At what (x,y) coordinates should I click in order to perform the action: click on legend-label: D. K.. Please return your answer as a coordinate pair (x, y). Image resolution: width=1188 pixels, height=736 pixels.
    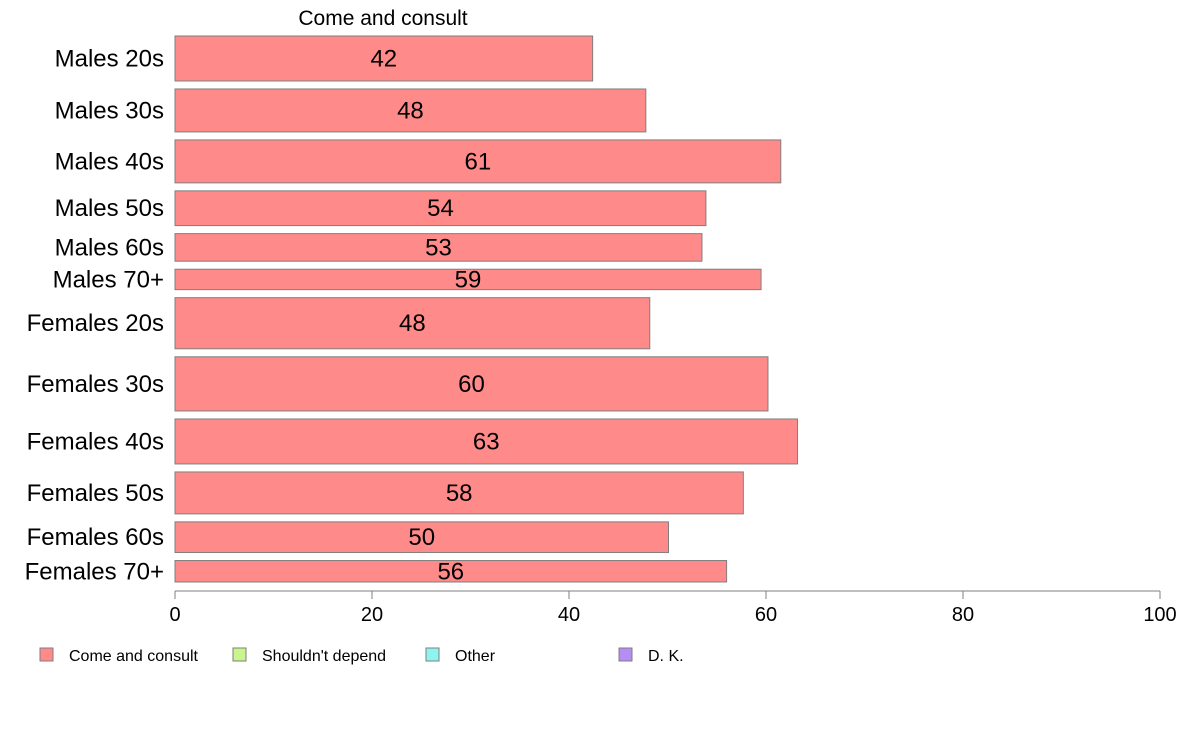
    Looking at the image, I should click on (666, 656).